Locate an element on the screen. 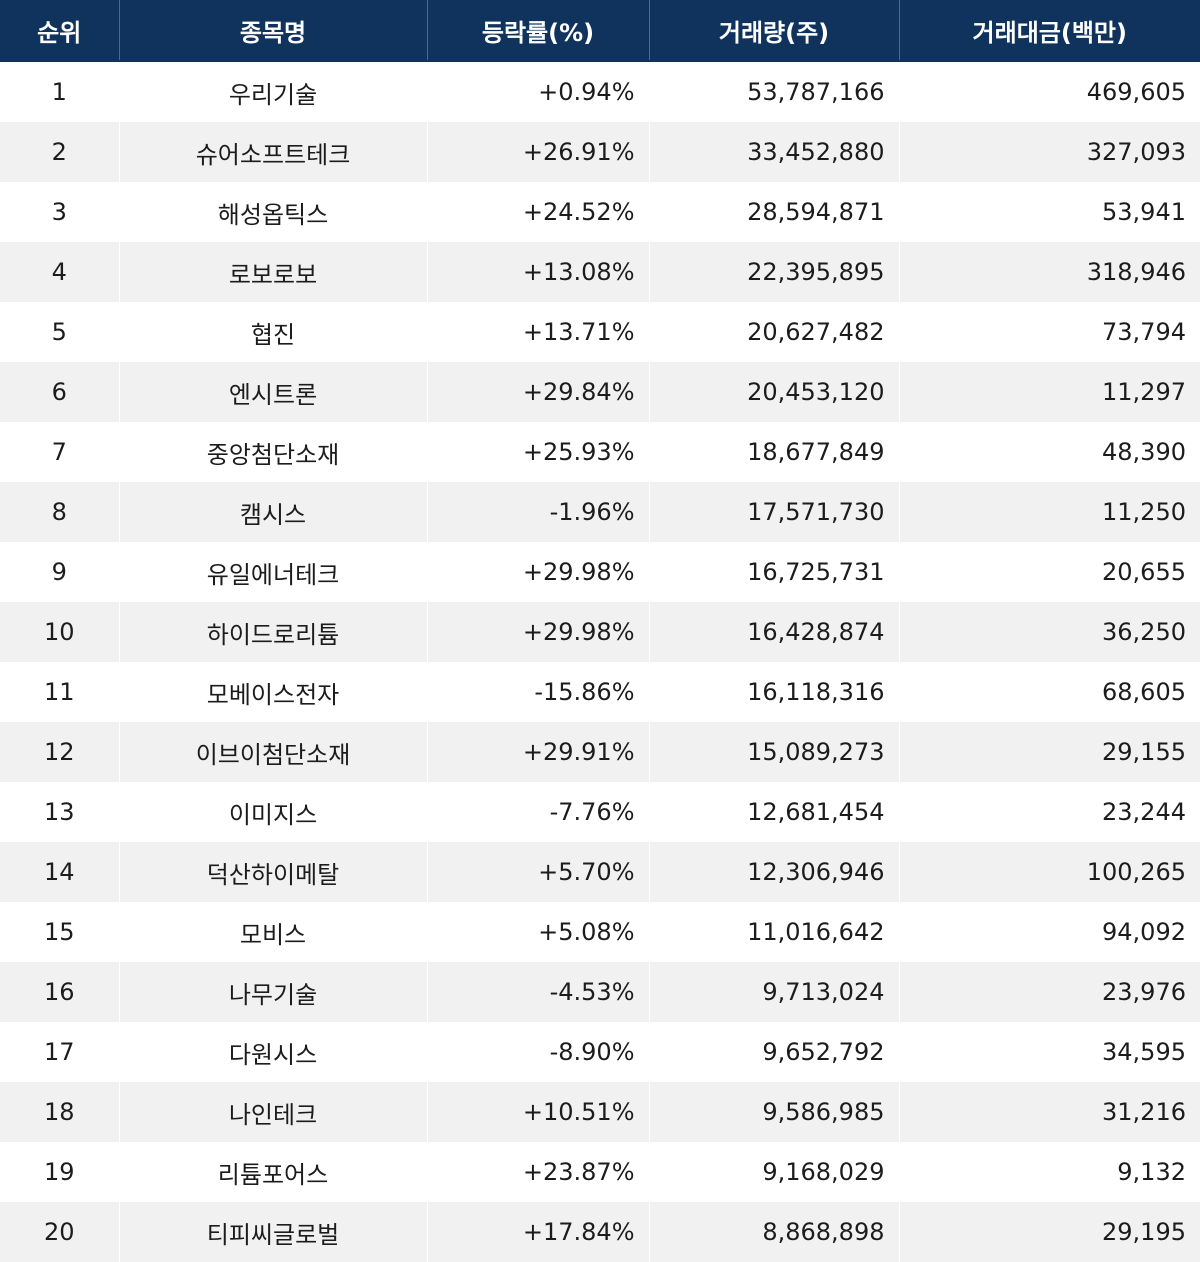 This screenshot has width=1200, height=1262. cell-name: 이브이첨단소재 is located at coordinates (273, 752).